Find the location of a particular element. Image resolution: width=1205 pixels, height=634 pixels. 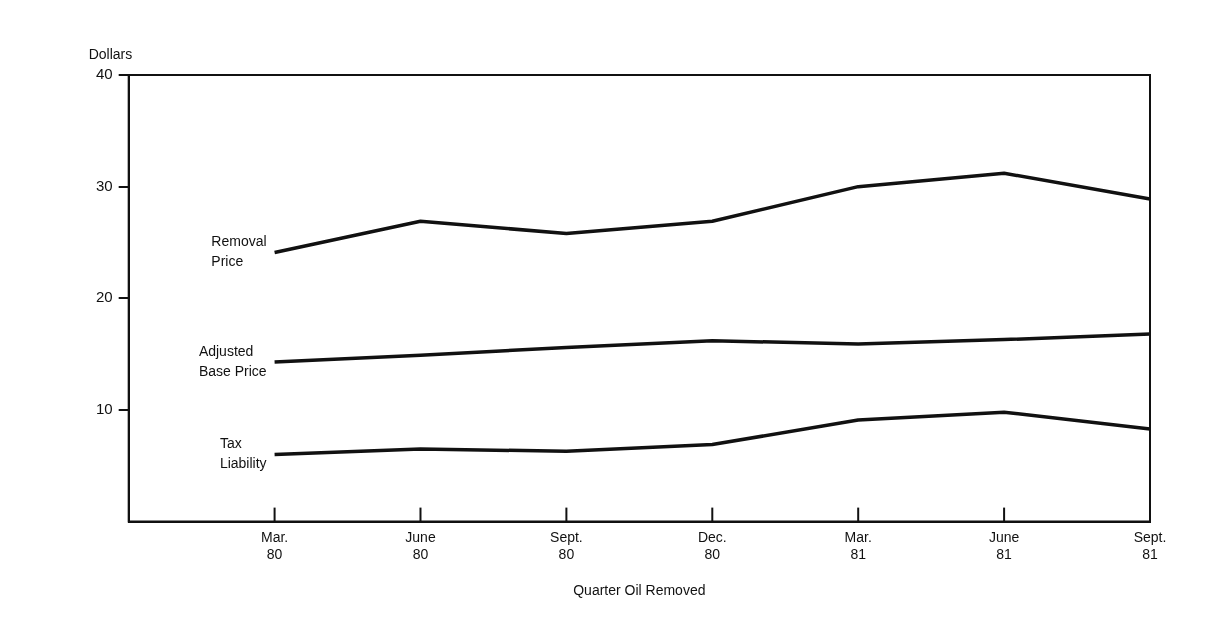

y-tick-label: 40 is located at coordinates (104, 74).